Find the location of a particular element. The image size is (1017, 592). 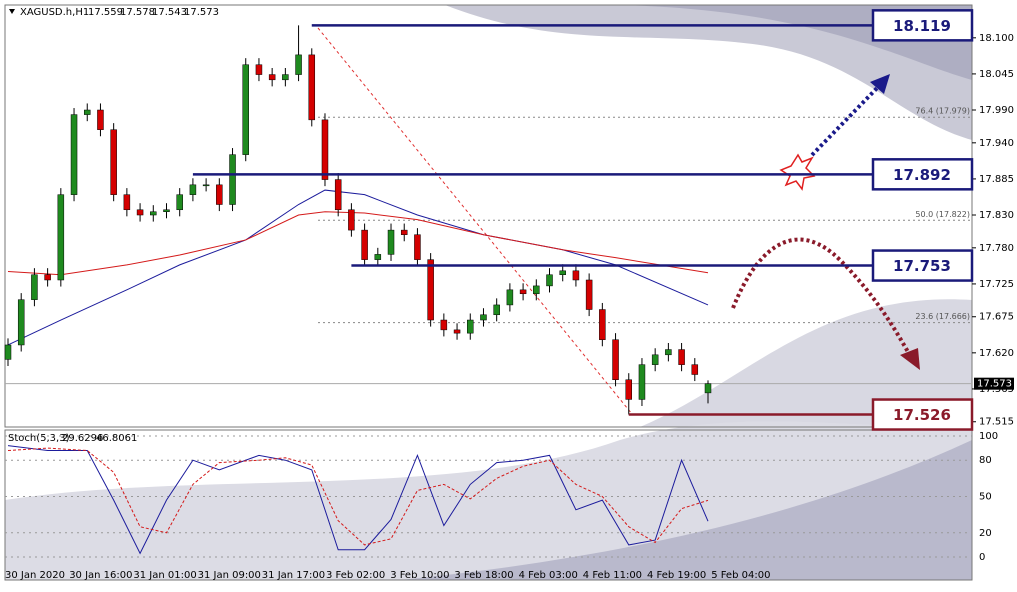

burst is located at coordinates (797, 172).